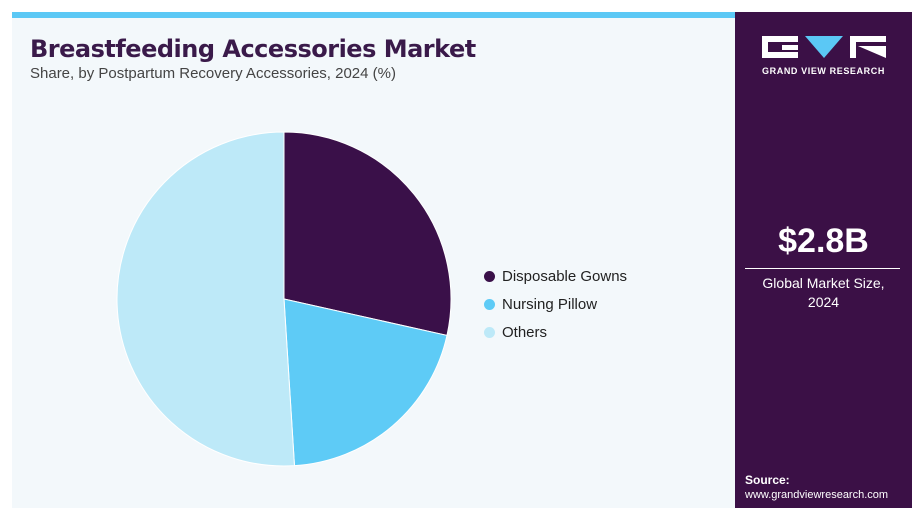 This screenshot has width=921, height=510. I want to click on legend: Disposable Gowns Nursing Pillow Others, so click(555, 304).